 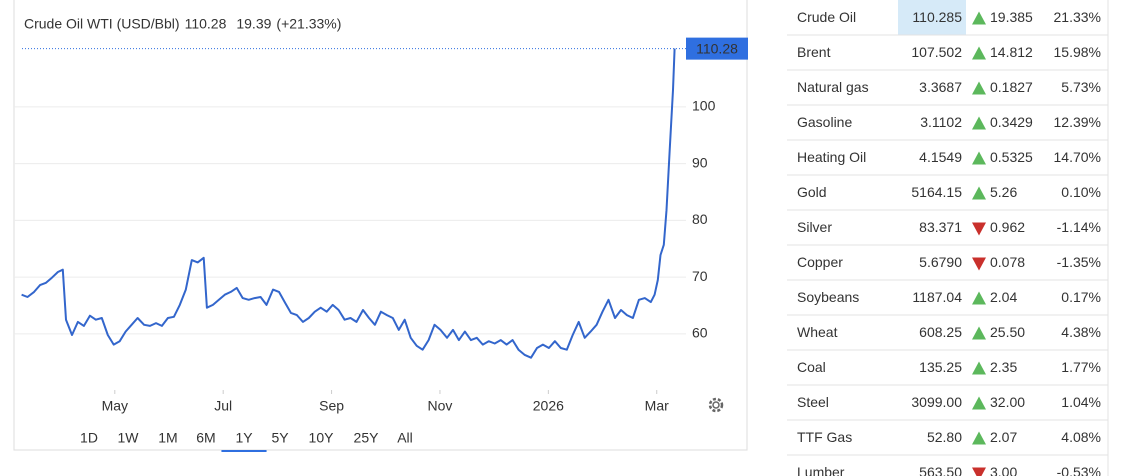 I want to click on commodity-name: Heating Oil, so click(x=831, y=157).